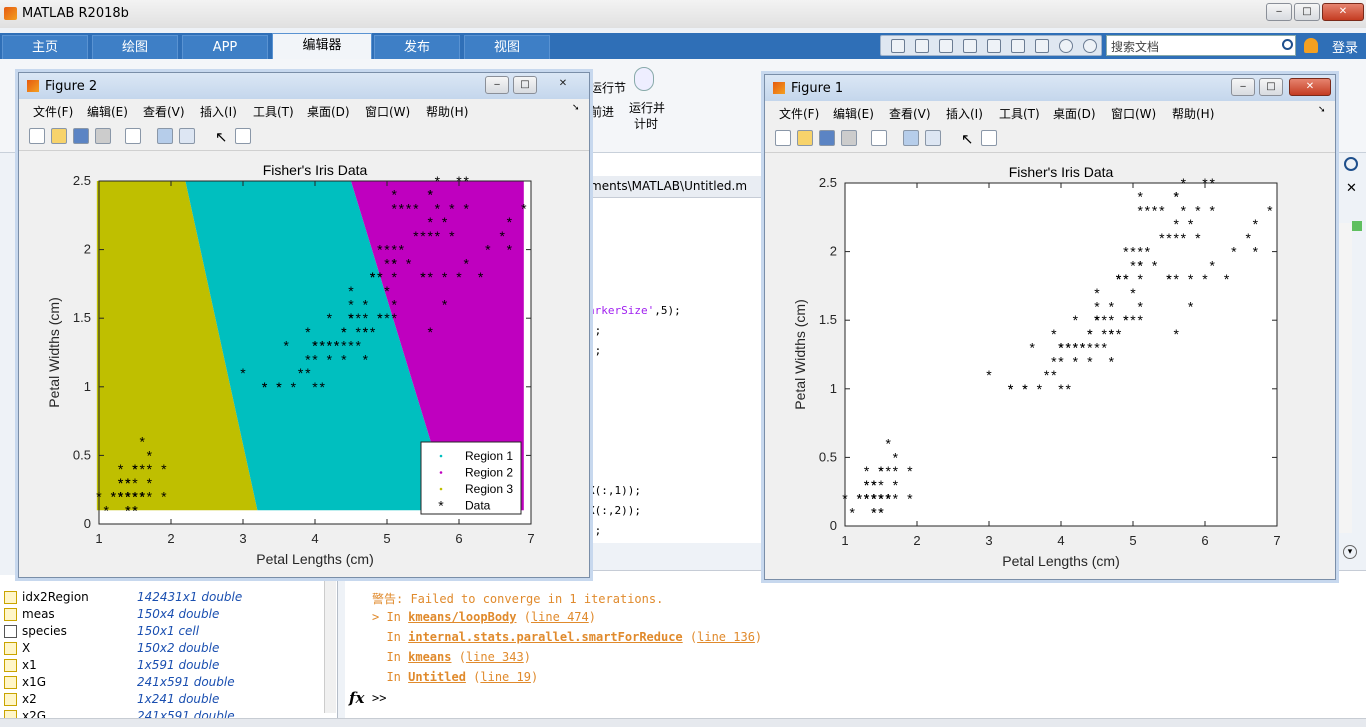 Image resolution: width=1366 pixels, height=727 pixels. Describe the element at coordinates (726, 637) in the screenshot. I see `trace-line-link: line 136` at that location.